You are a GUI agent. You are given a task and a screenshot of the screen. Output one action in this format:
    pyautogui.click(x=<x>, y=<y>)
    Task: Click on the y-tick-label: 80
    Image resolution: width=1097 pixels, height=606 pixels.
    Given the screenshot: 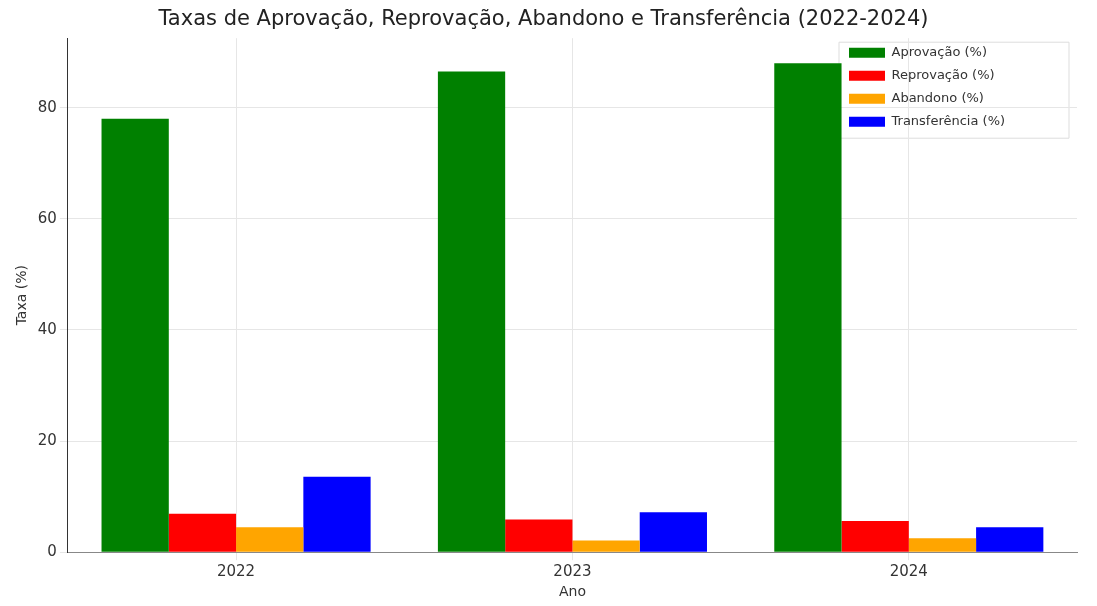 What is the action you would take?
    pyautogui.click(x=47, y=106)
    